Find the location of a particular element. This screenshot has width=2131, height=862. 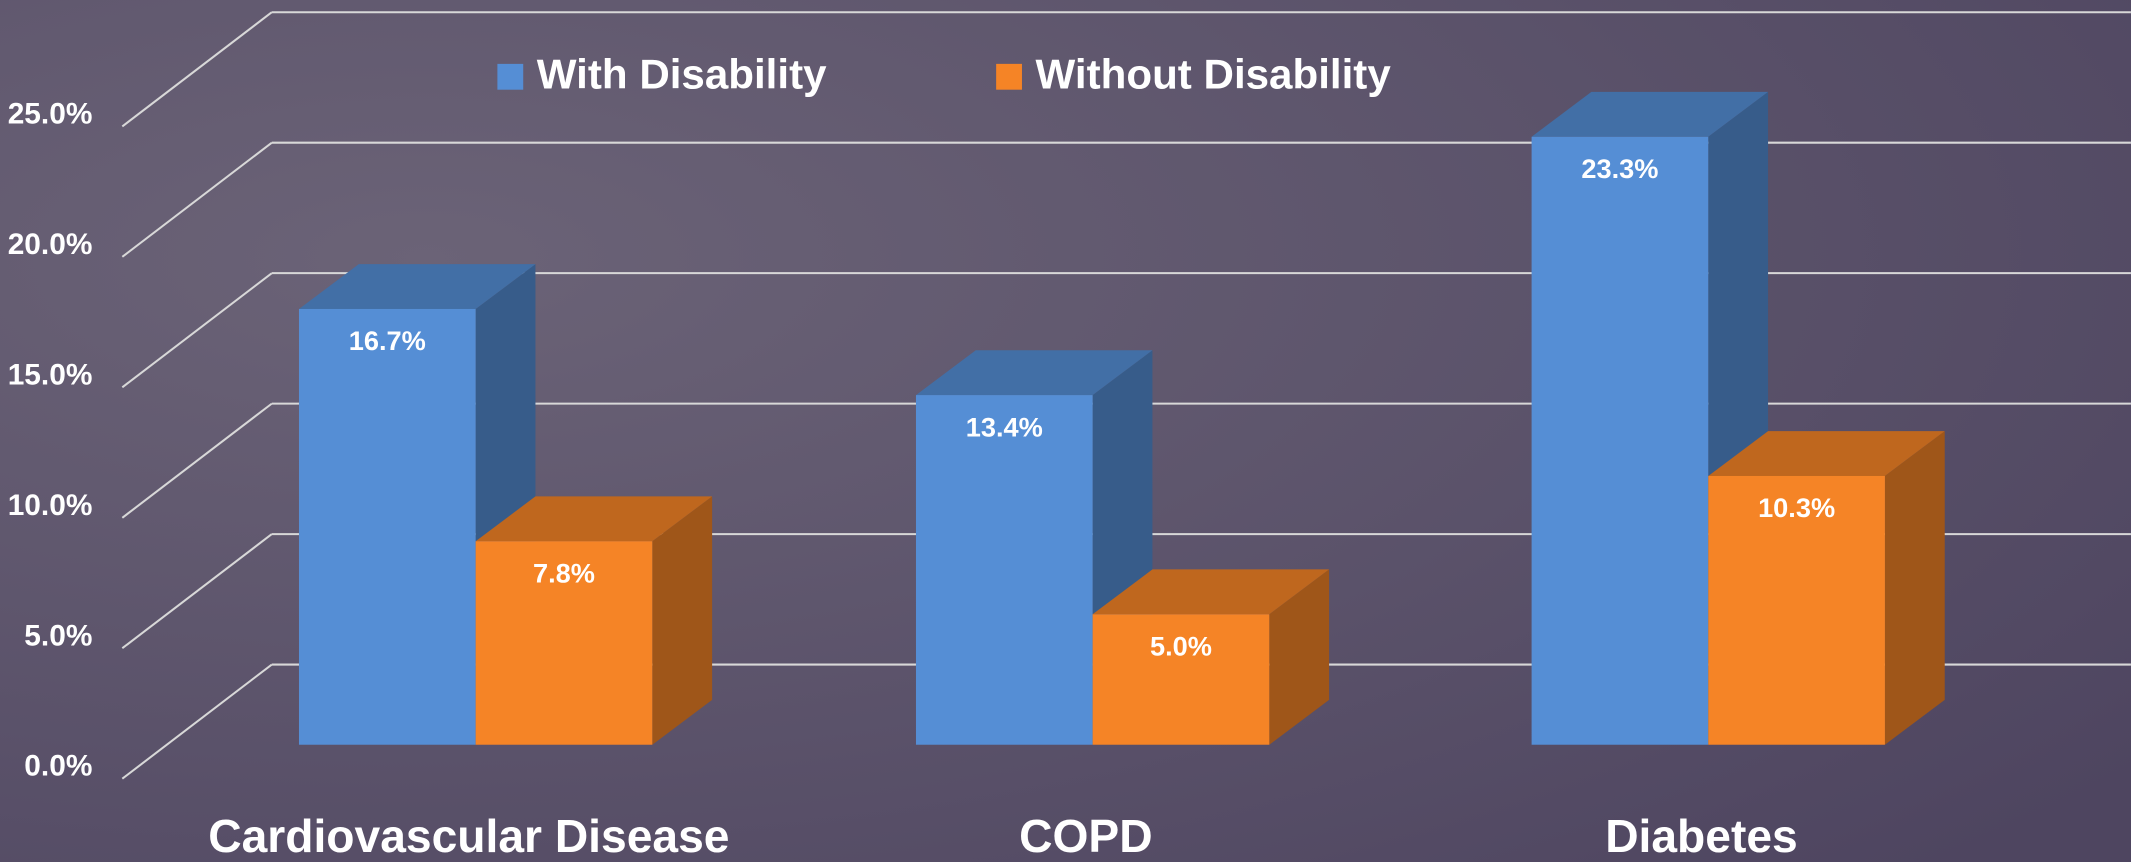

data-label: 7.8% is located at coordinates (564, 572).